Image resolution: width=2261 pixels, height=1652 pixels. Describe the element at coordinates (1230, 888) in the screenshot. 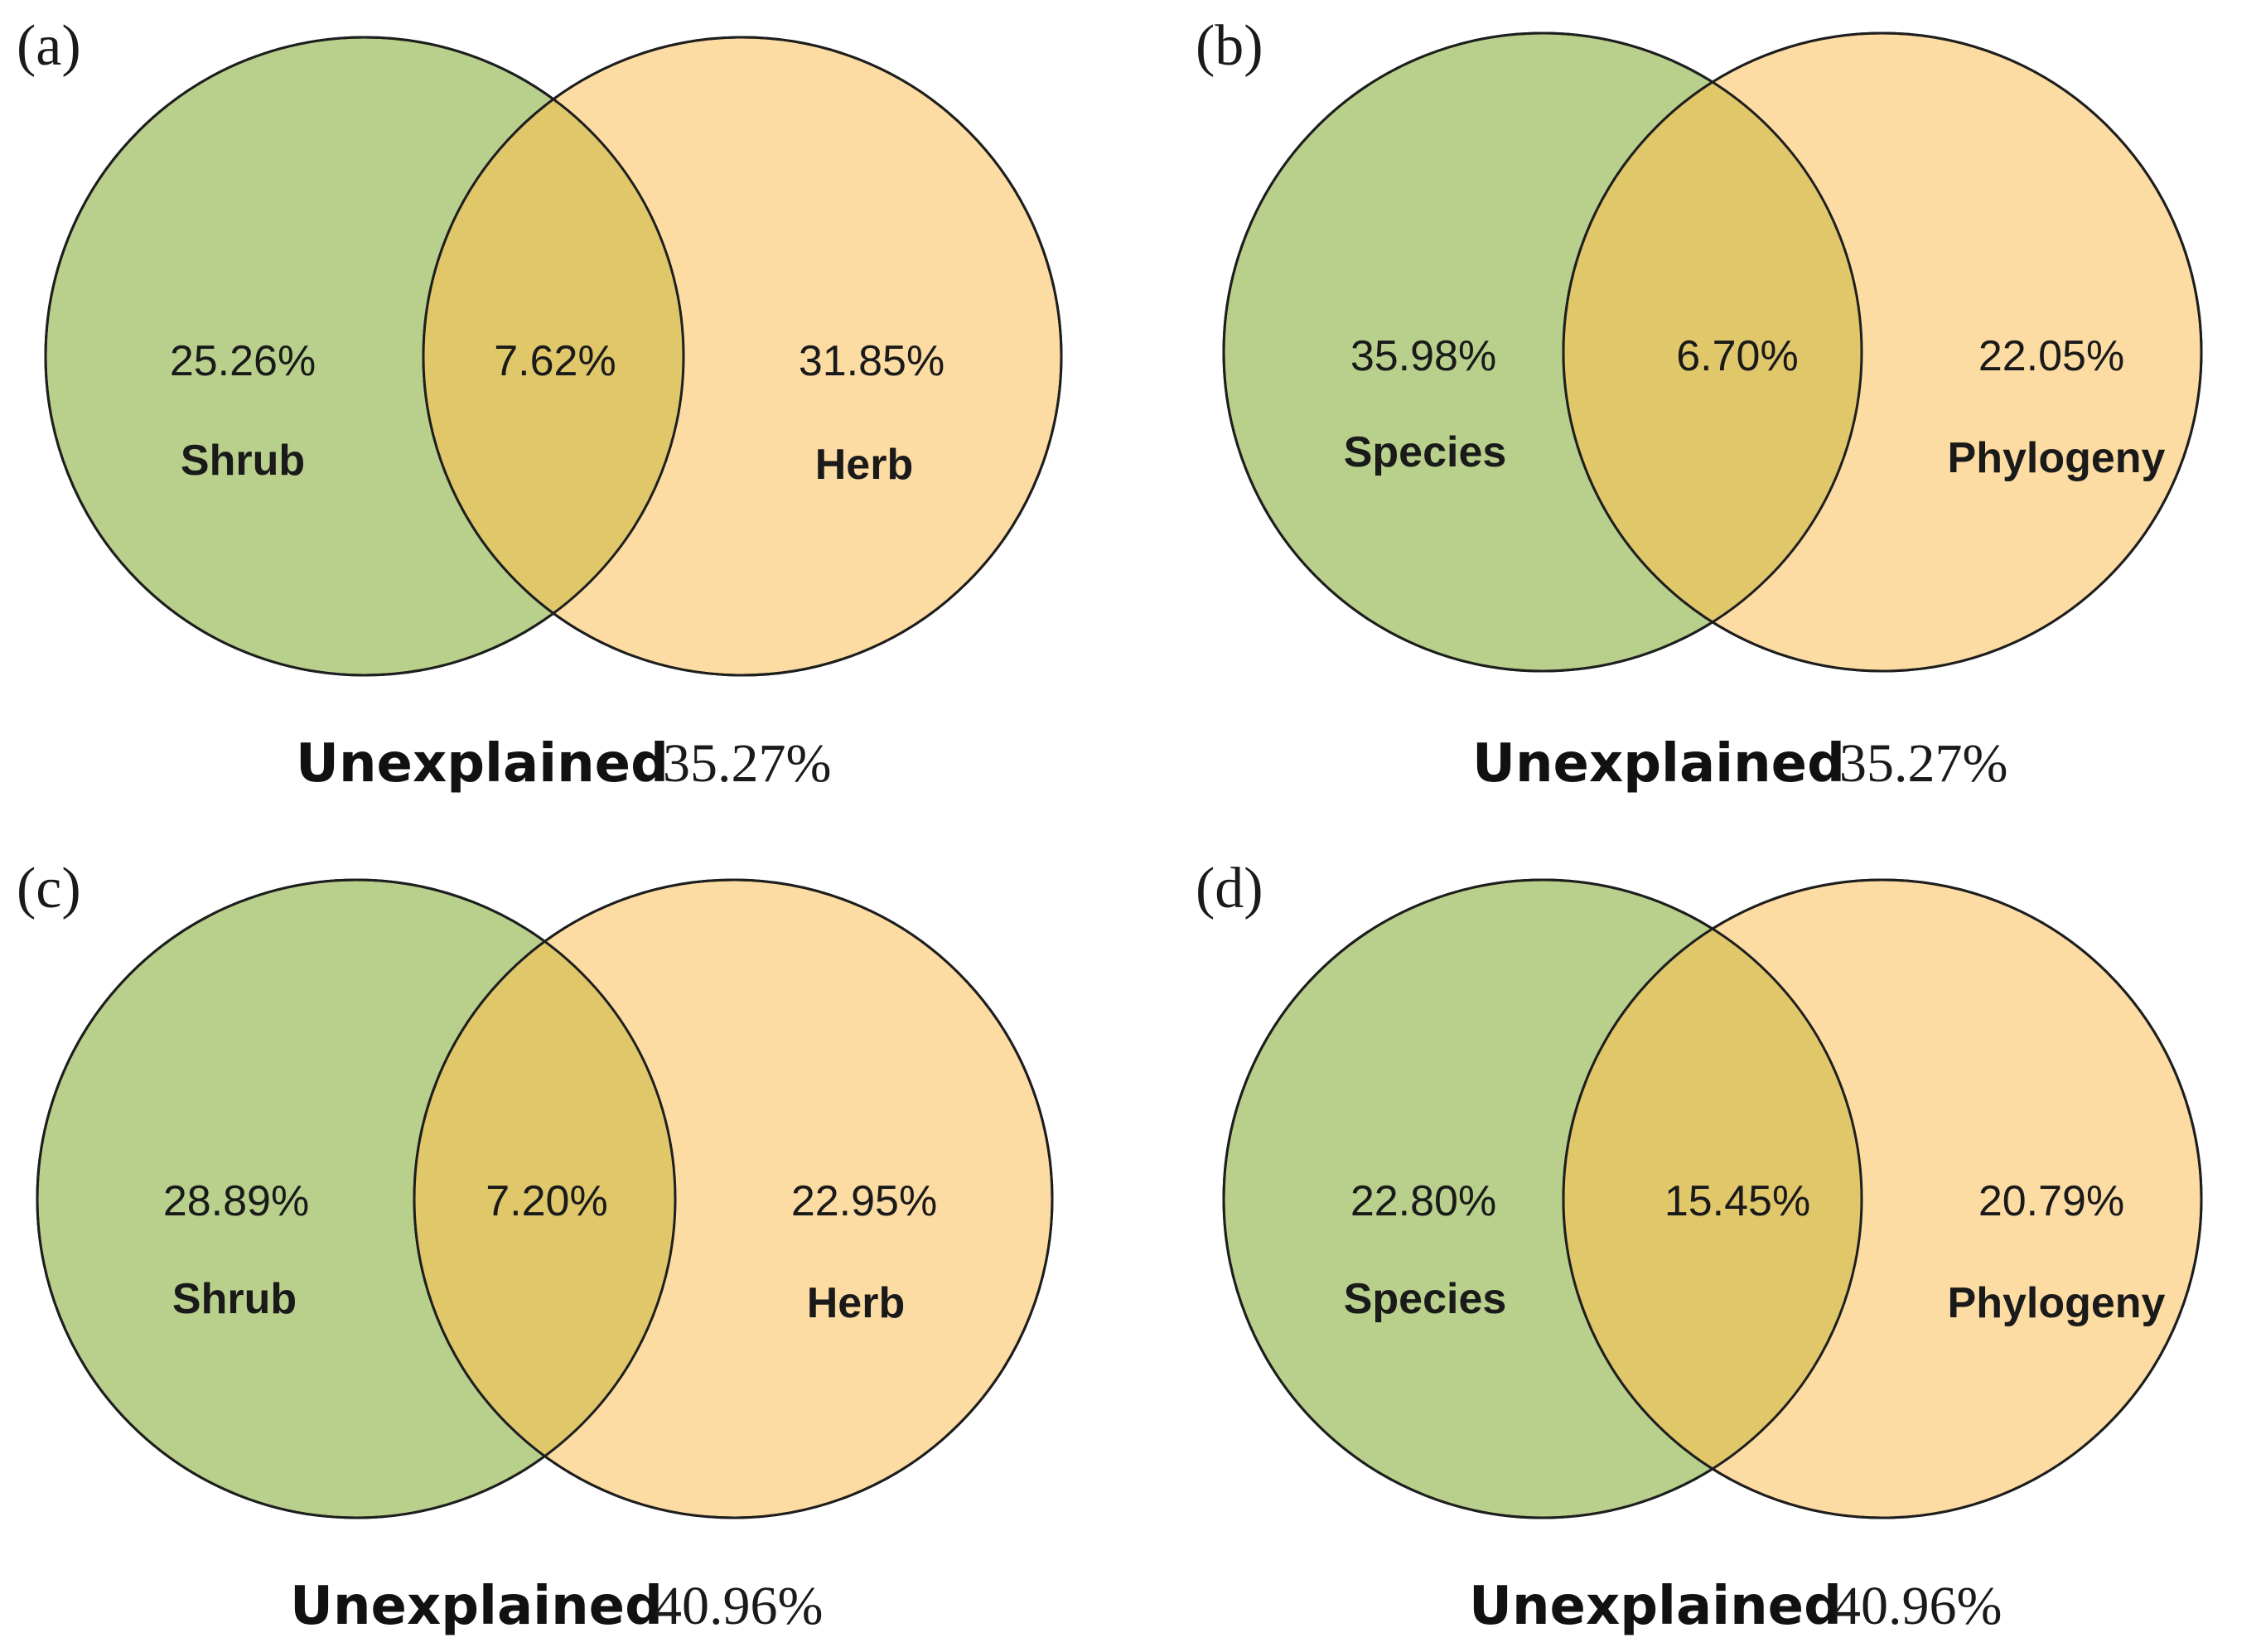

I see `panel-label: (d)` at that location.